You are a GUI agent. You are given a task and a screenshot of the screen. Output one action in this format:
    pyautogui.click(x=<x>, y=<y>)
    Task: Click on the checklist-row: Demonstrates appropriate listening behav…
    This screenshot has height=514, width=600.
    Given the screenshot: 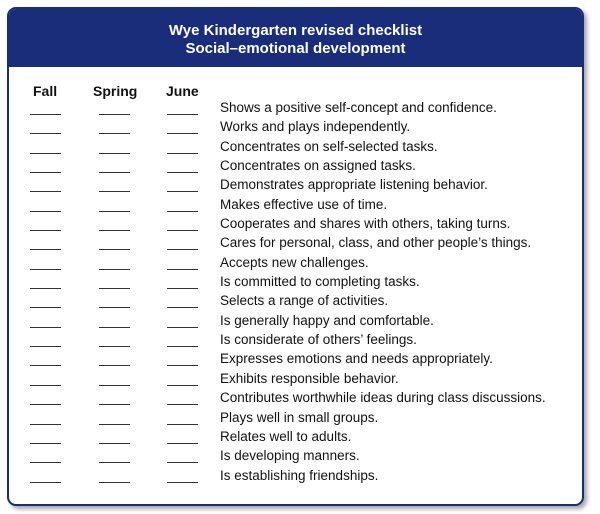 What is the action you would take?
    pyautogui.click(x=295, y=185)
    